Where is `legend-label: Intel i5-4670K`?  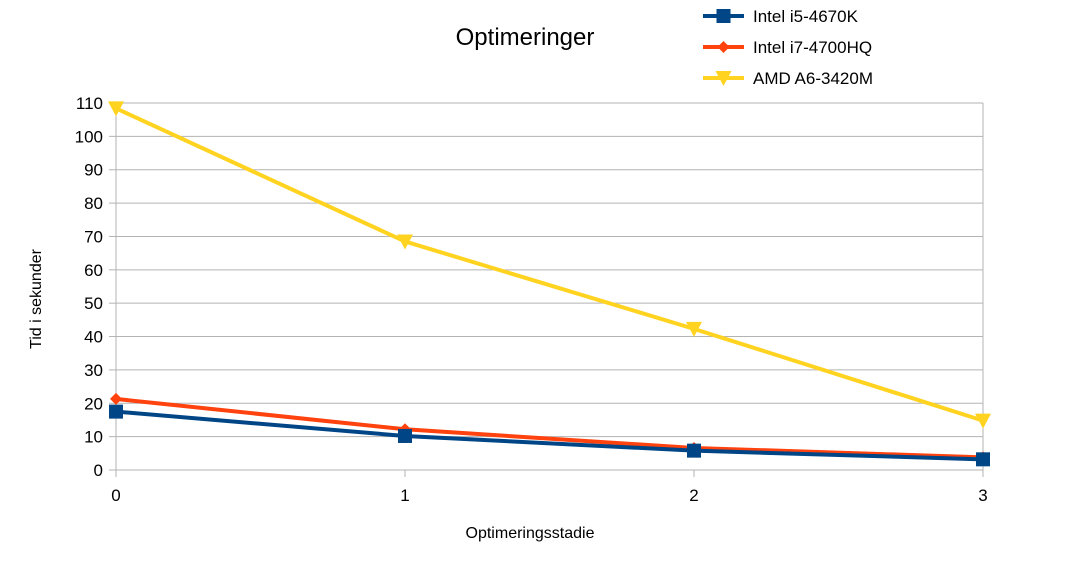 legend-label: Intel i5-4670K is located at coordinates (806, 16).